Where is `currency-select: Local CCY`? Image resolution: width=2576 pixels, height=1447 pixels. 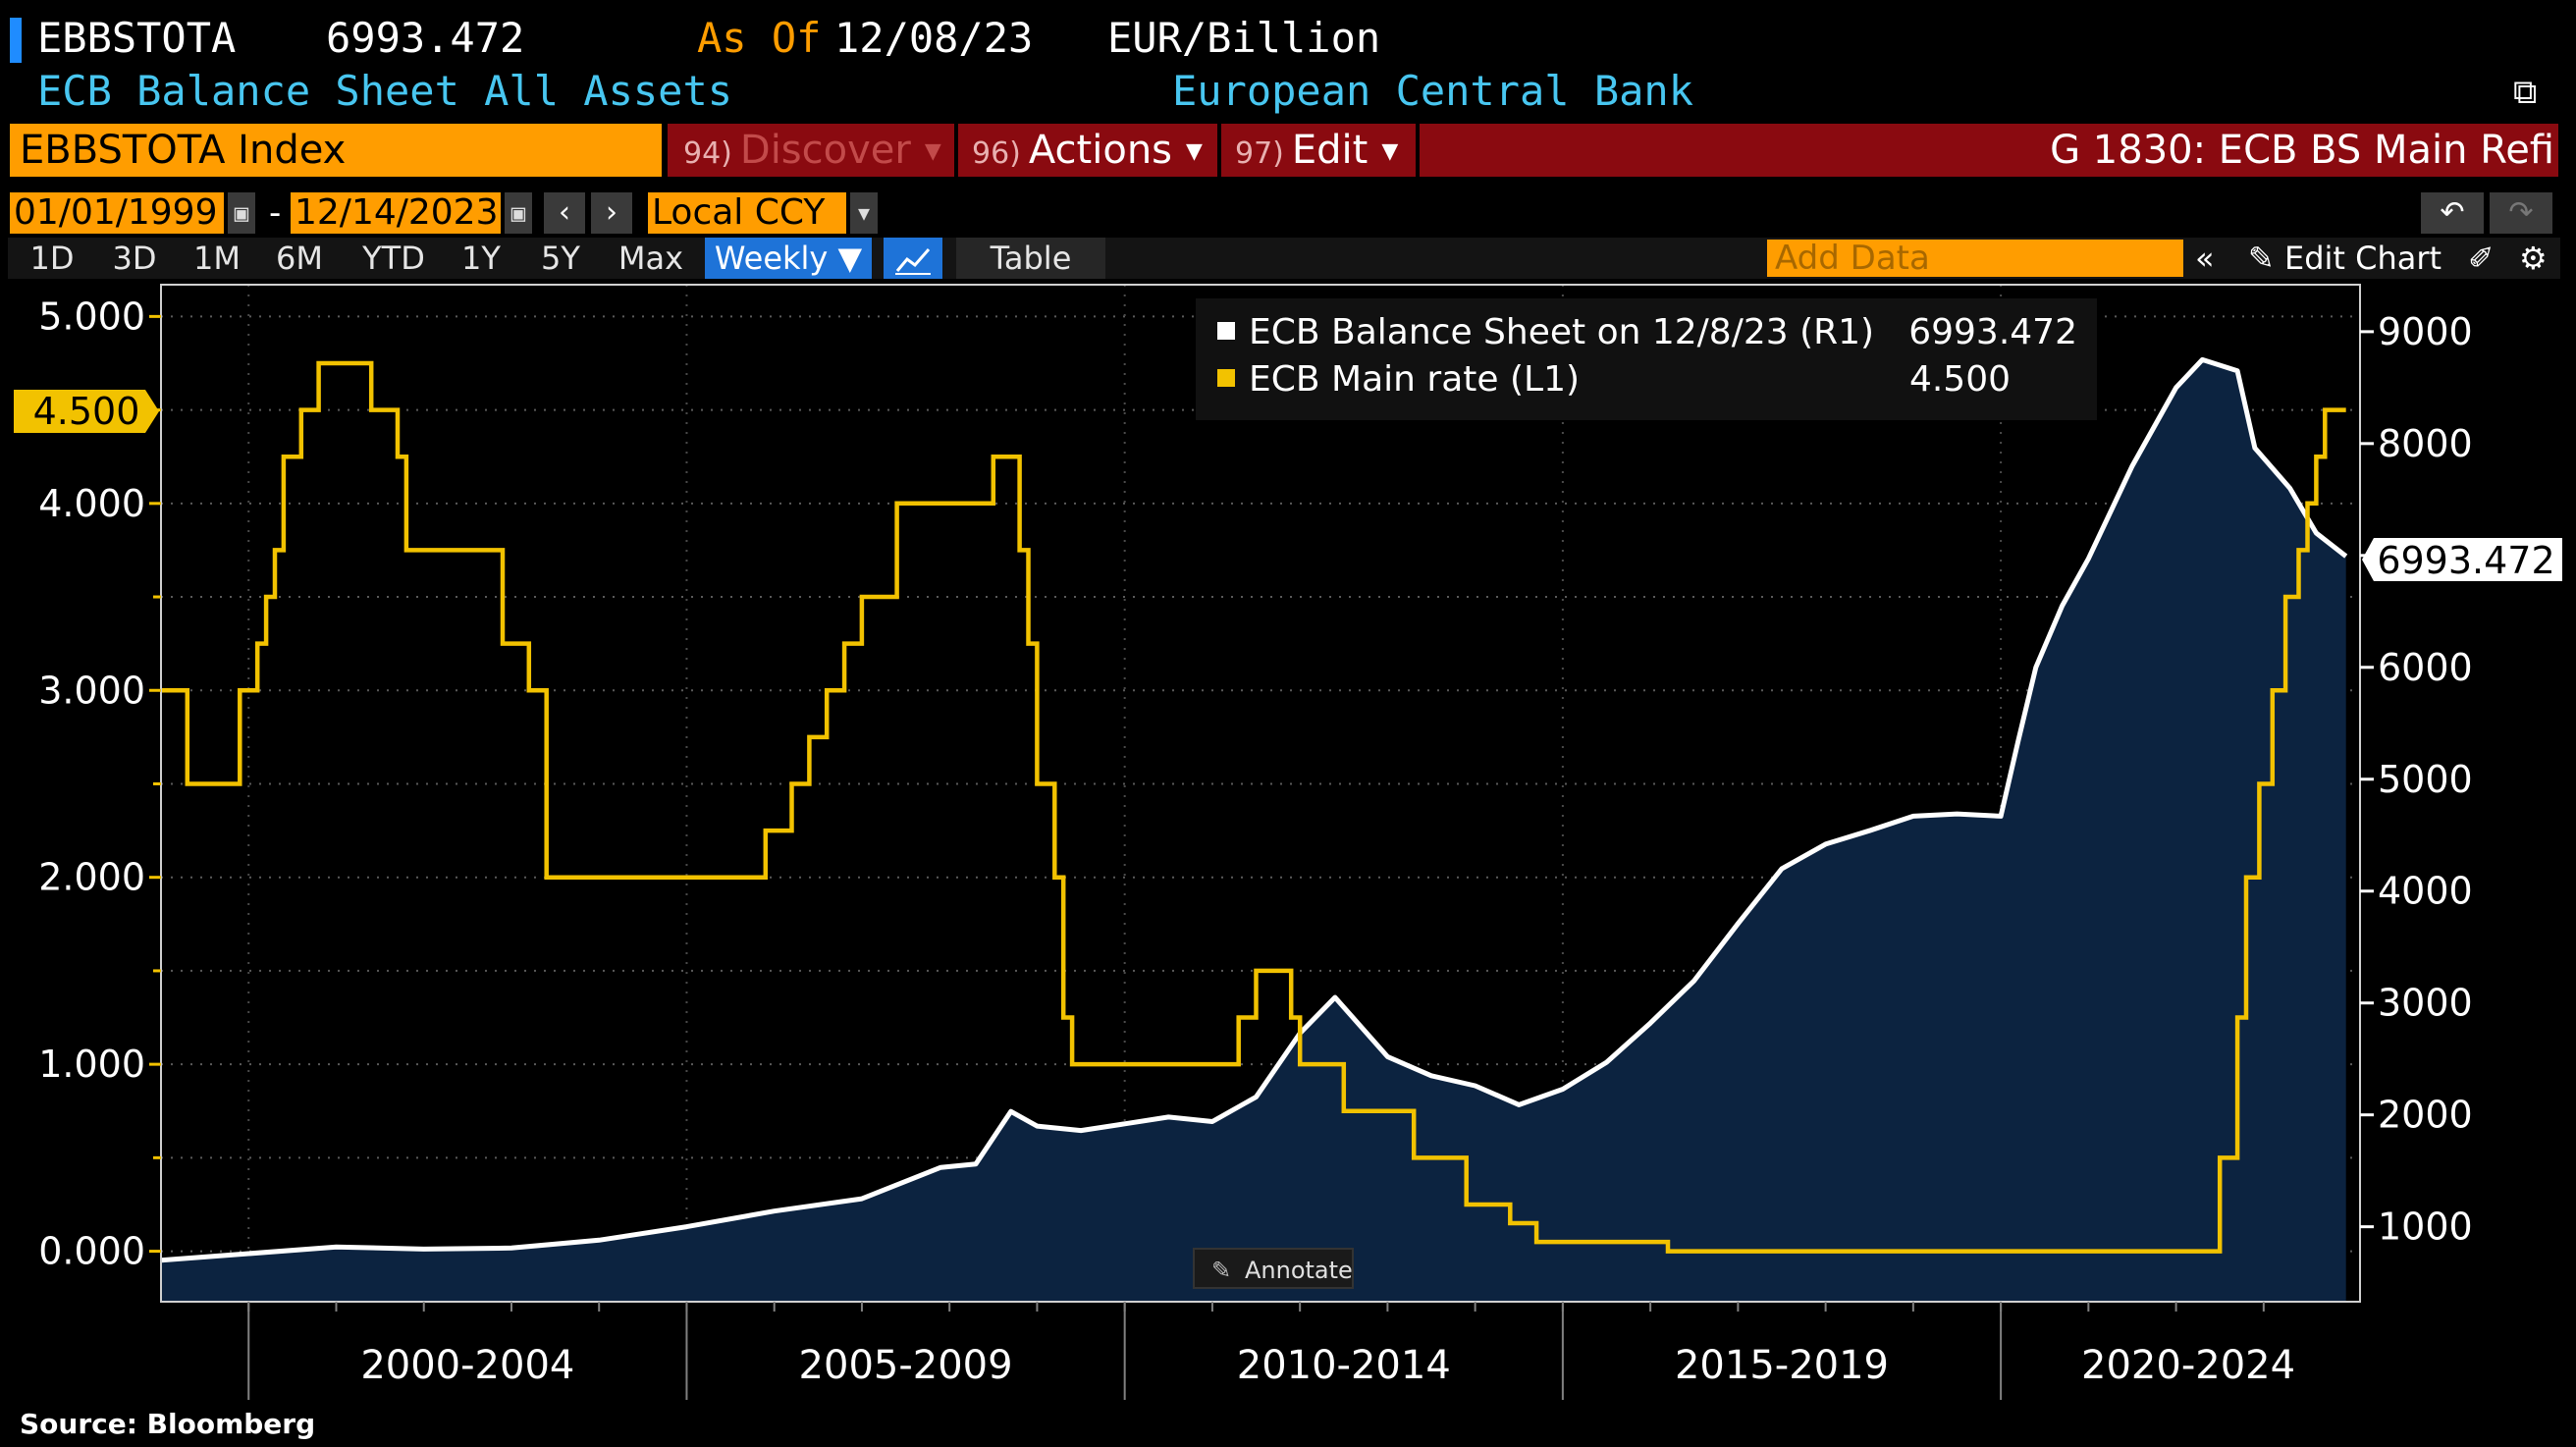 currency-select: Local CCY is located at coordinates (747, 213).